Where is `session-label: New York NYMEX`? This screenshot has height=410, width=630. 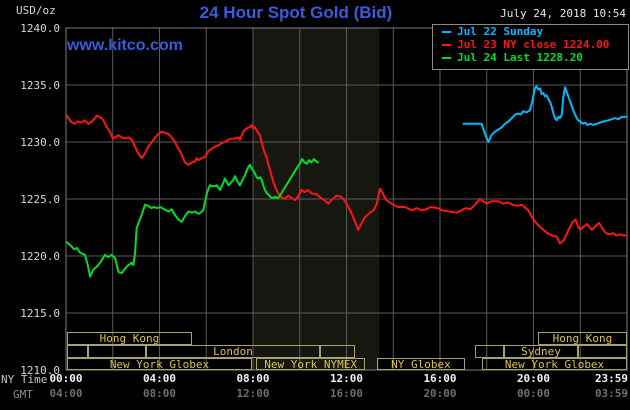
session-label: New York NYMEX is located at coordinates (310, 364).